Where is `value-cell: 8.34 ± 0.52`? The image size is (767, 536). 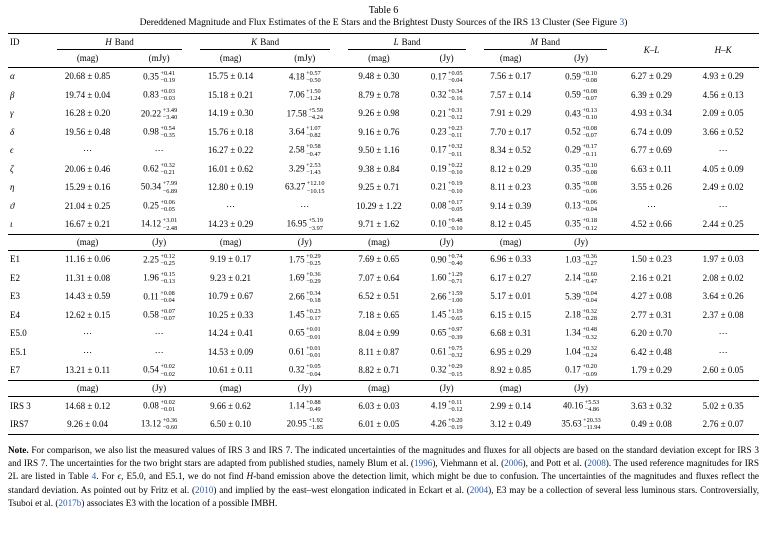 value-cell: 8.34 ± 0.52 is located at coordinates (511, 150).